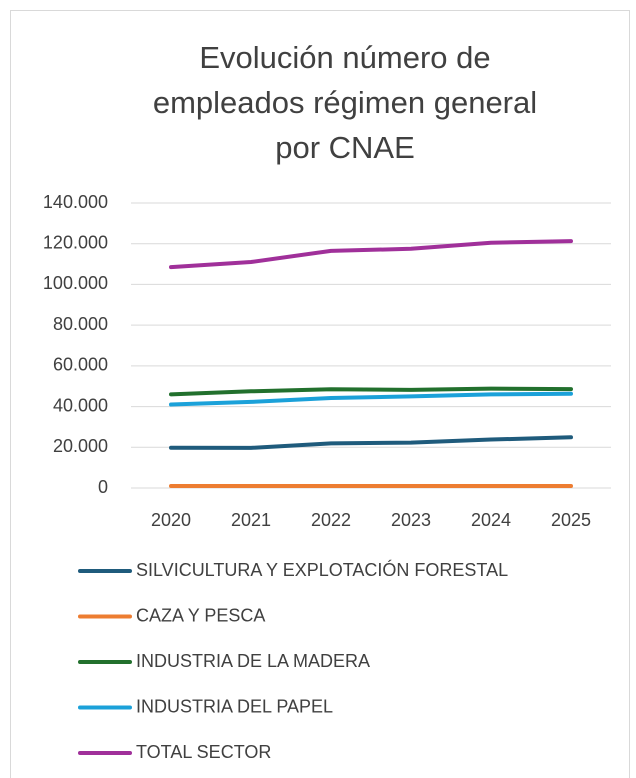 This screenshot has height=778, width=636. Describe the element at coordinates (103, 487) in the screenshot. I see `y-tick-label: 0` at that location.